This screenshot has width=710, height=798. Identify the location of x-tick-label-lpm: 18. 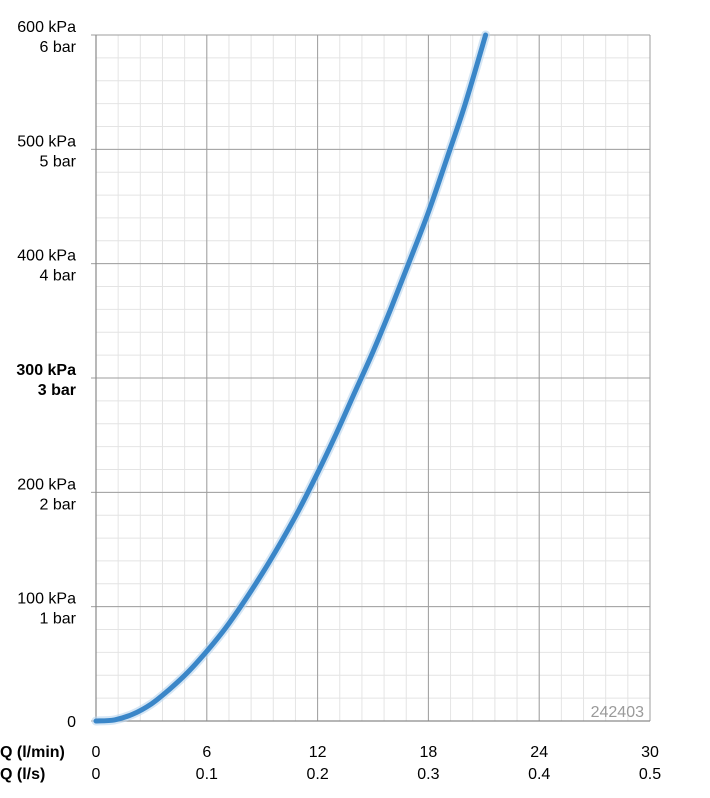
(429, 752).